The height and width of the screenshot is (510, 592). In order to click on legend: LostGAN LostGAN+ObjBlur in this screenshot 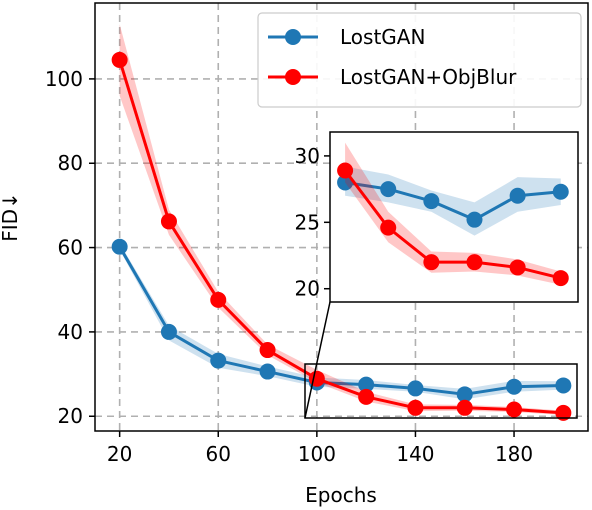, I will do `click(419, 60)`.